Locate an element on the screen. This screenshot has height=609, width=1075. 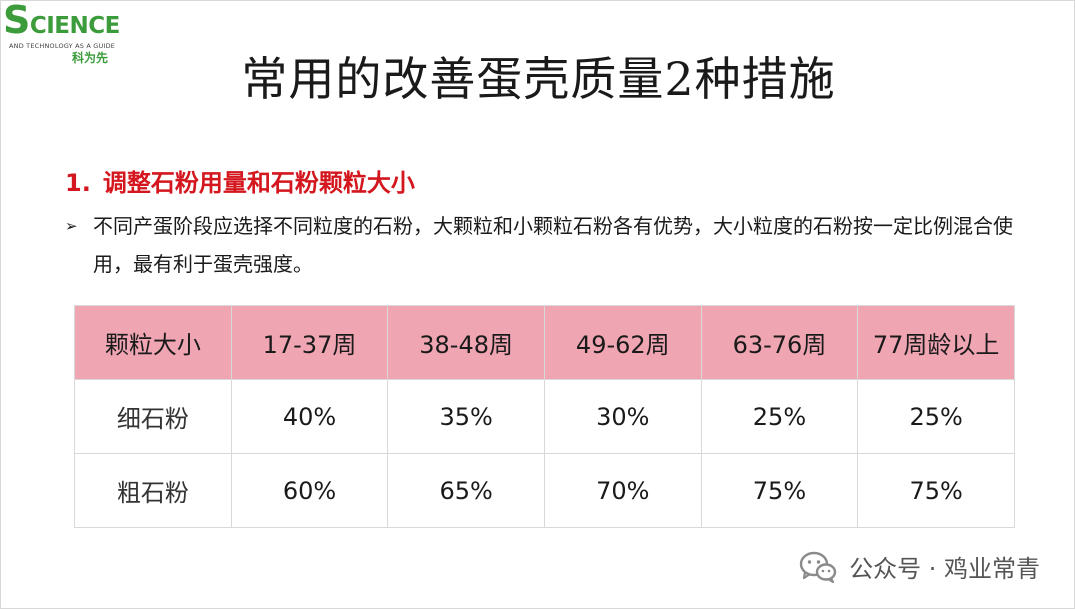
table-header-cell: 颗粒大小 is located at coordinates (153, 342).